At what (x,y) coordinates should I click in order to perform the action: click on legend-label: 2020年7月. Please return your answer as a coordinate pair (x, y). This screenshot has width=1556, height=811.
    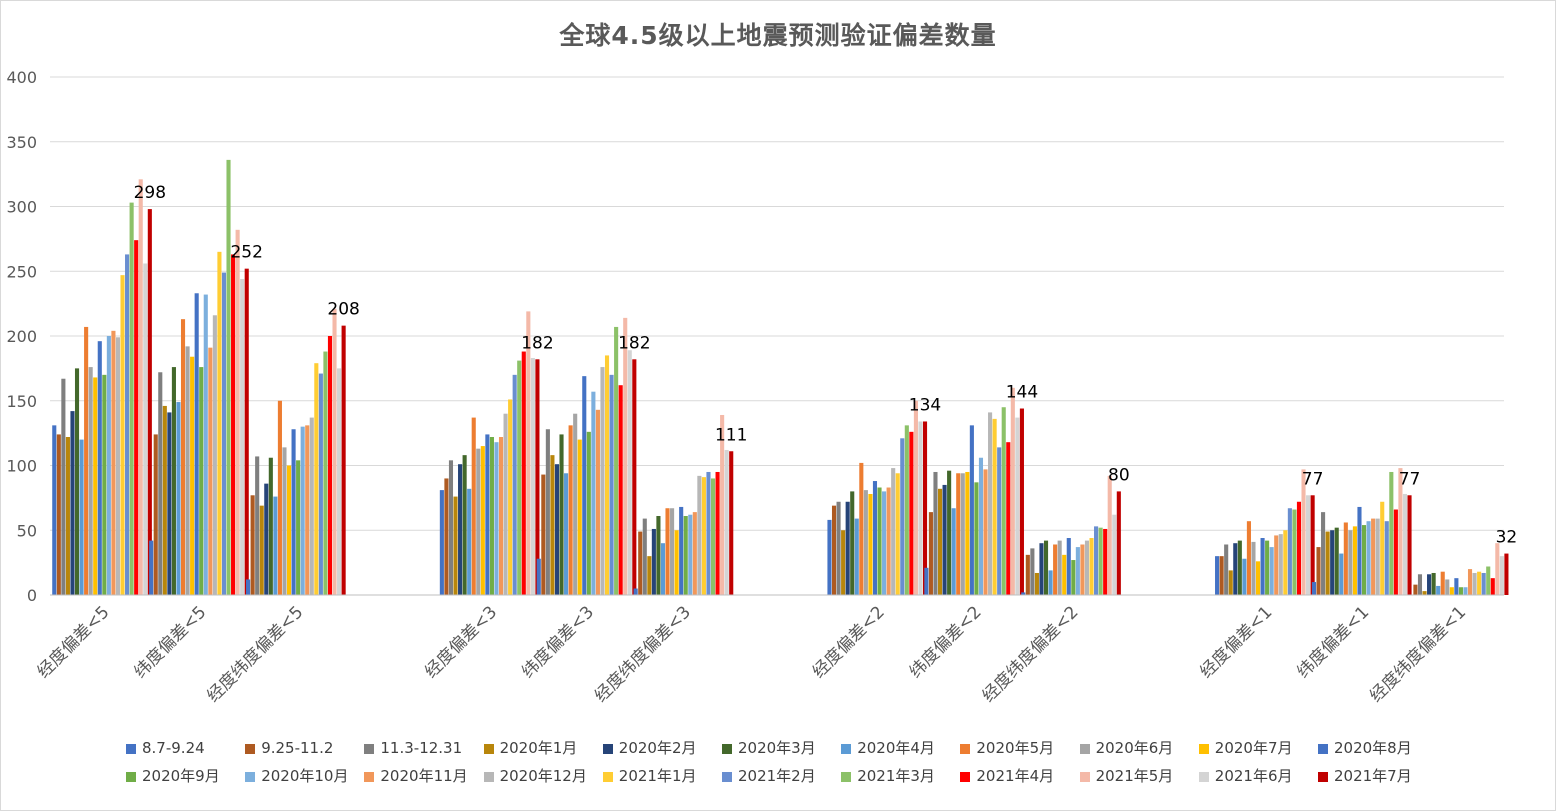
    Looking at the image, I should click on (1253, 748).